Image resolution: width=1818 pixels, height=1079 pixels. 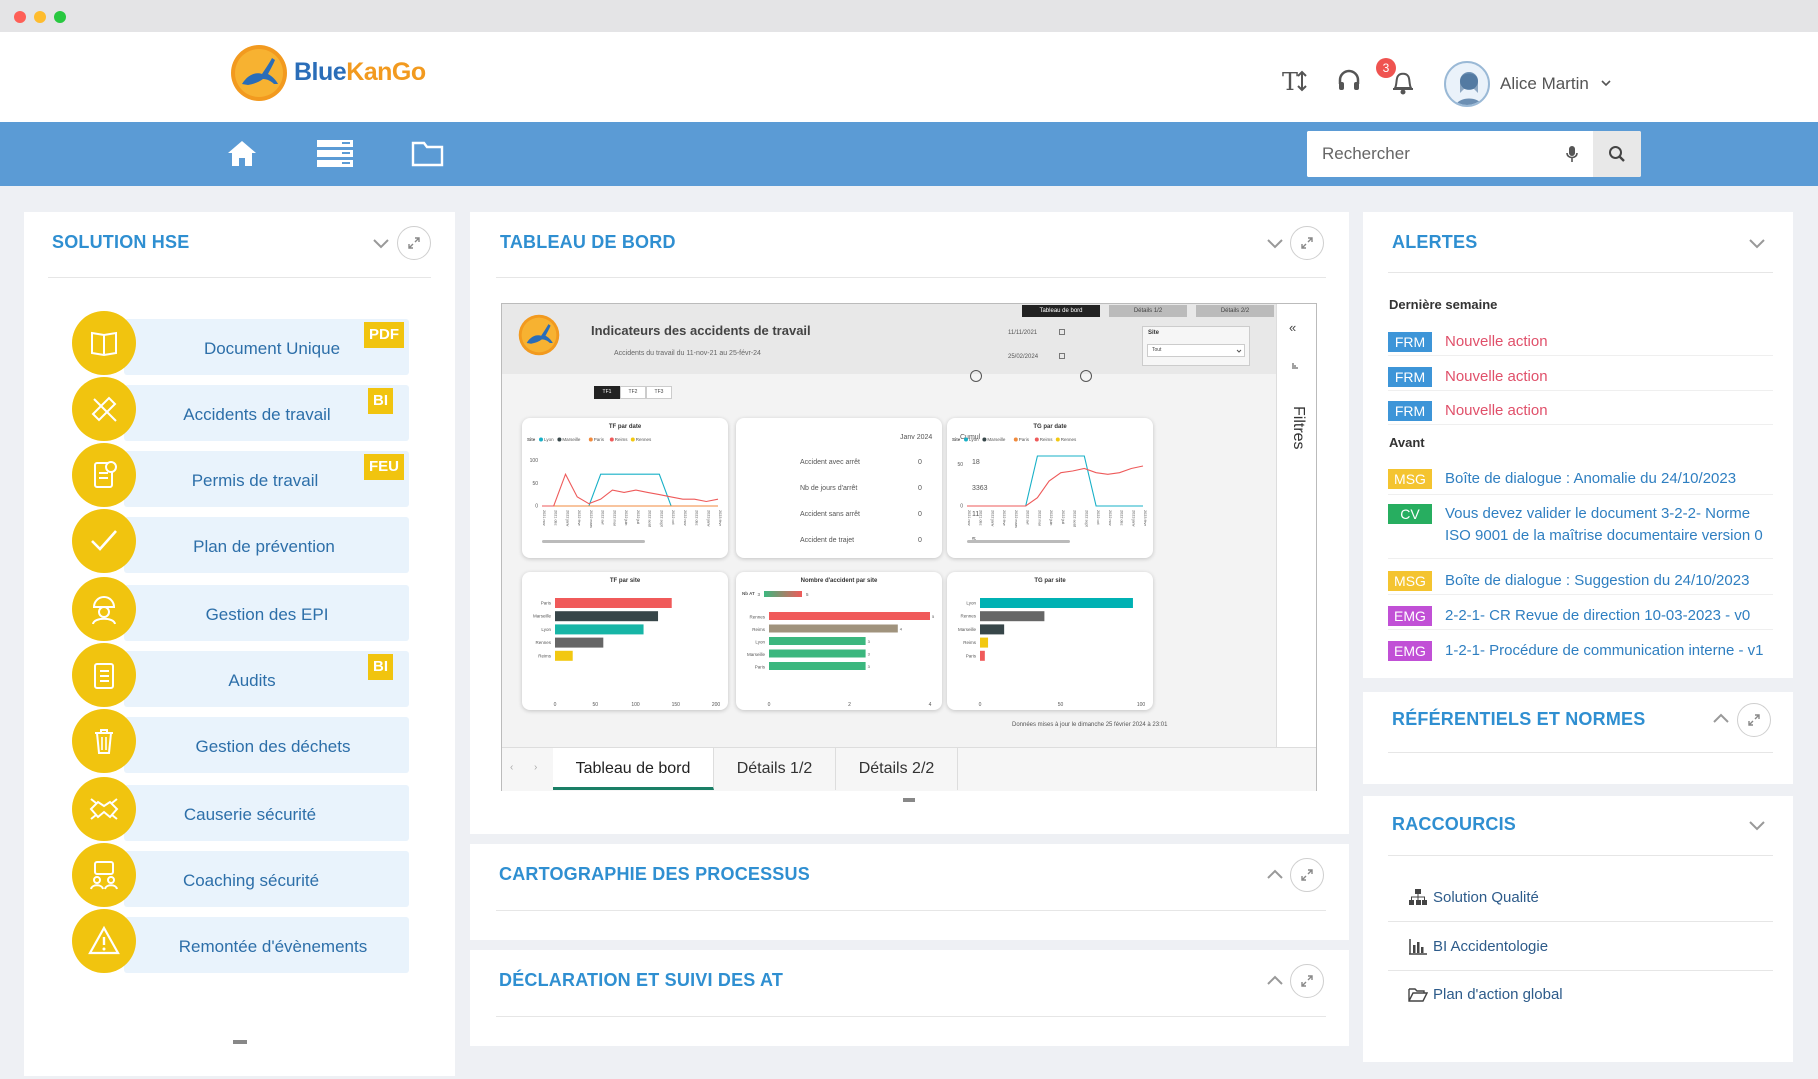 I want to click on hse-item-label: Gestion des EPI, so click(x=267, y=614).